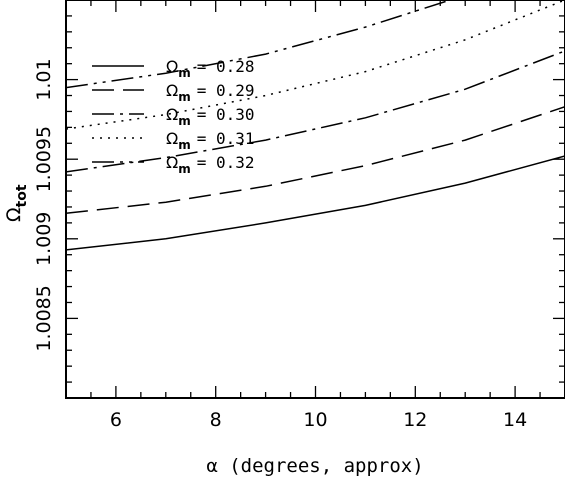 The height and width of the screenshot is (479, 565). What do you see at coordinates (226, 138) in the screenshot?
I see `legend-value: = 0.31` at bounding box center [226, 138].